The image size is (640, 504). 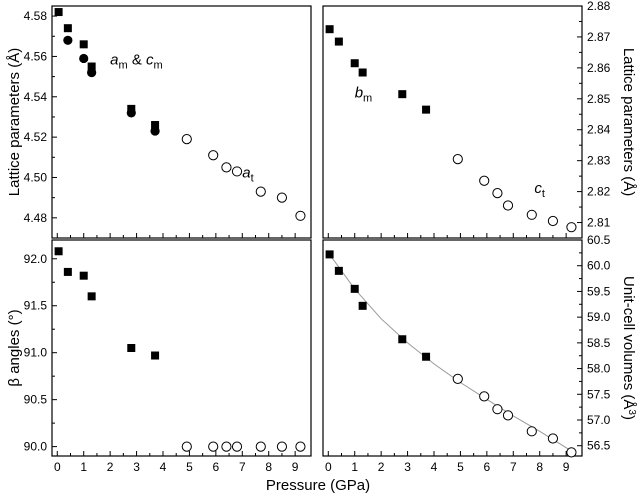 What do you see at coordinates (14, 347) in the screenshot?
I see `y-axis-title: β angles (°)` at bounding box center [14, 347].